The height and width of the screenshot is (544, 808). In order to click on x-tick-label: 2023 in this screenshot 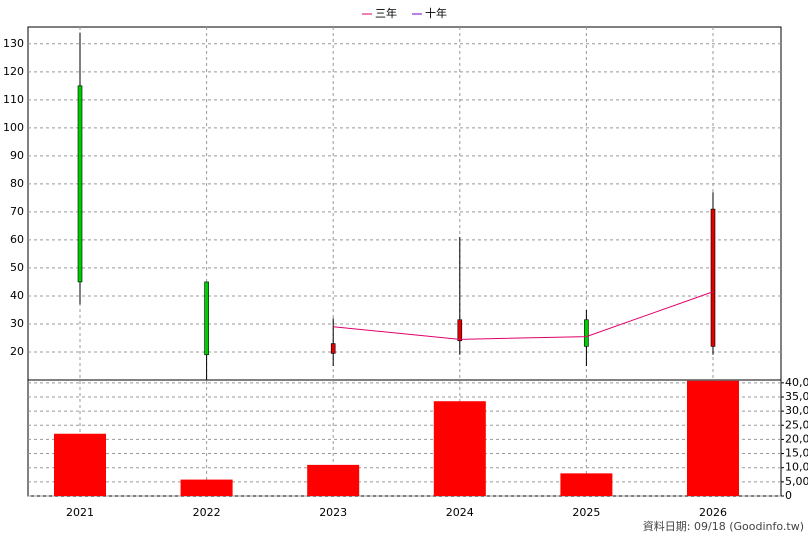, I will do `click(333, 512)`.